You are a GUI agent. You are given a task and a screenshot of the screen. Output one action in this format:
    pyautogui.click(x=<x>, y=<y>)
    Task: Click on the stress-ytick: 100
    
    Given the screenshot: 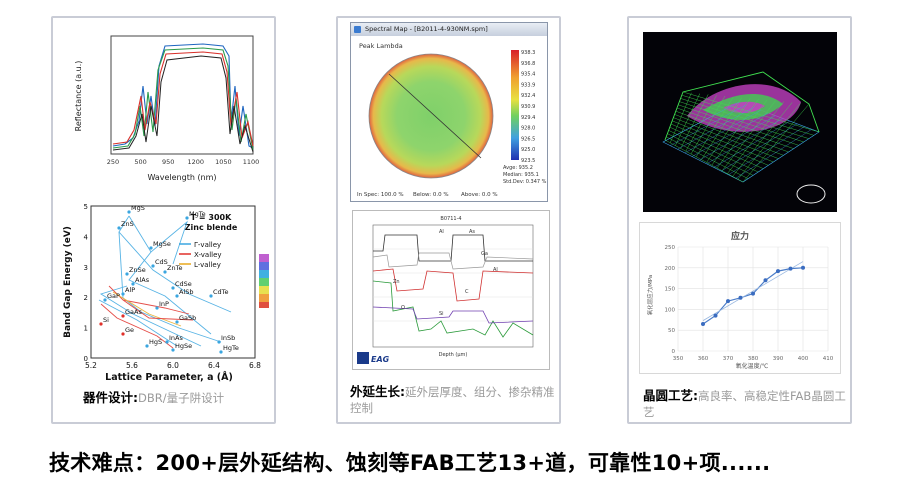 What is the action you would take?
    pyautogui.click(x=670, y=310)
    